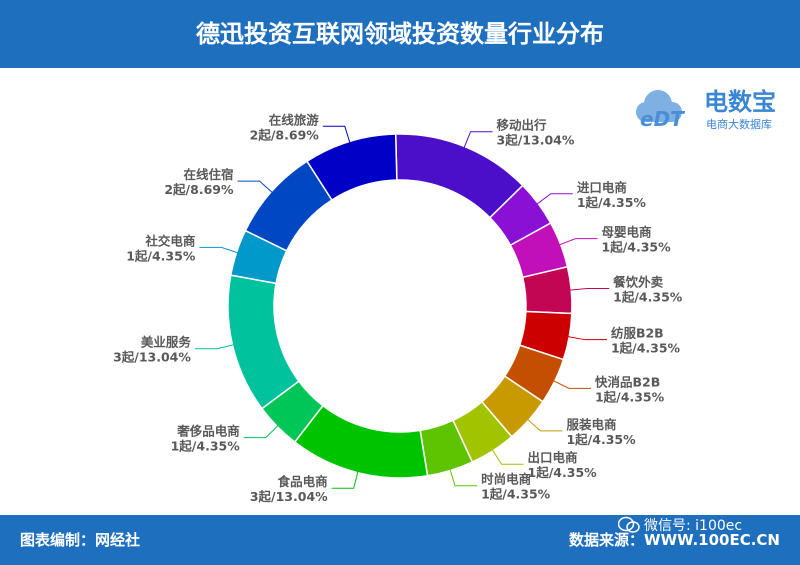 The width and height of the screenshot is (800, 565). What do you see at coordinates (638, 282) in the screenshot?
I see `slice-label-name: 餐饮外卖` at bounding box center [638, 282].